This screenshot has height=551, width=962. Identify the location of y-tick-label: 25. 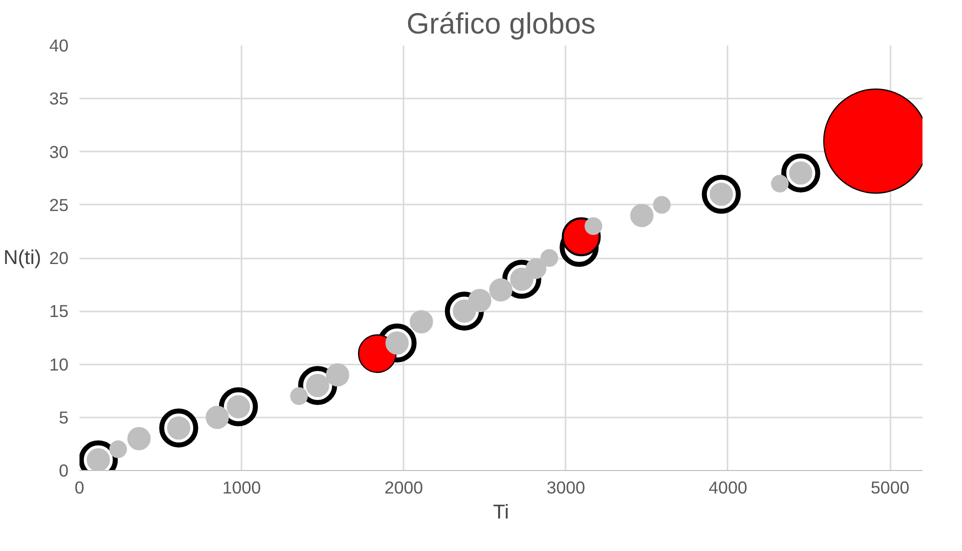
(59, 204).